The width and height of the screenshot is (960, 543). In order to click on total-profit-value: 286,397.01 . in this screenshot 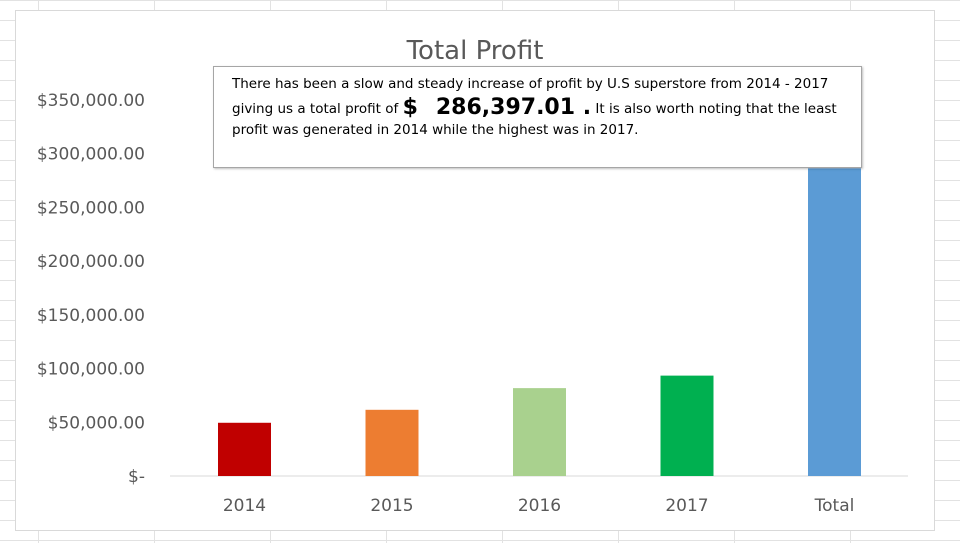, I will do `click(513, 107)`.